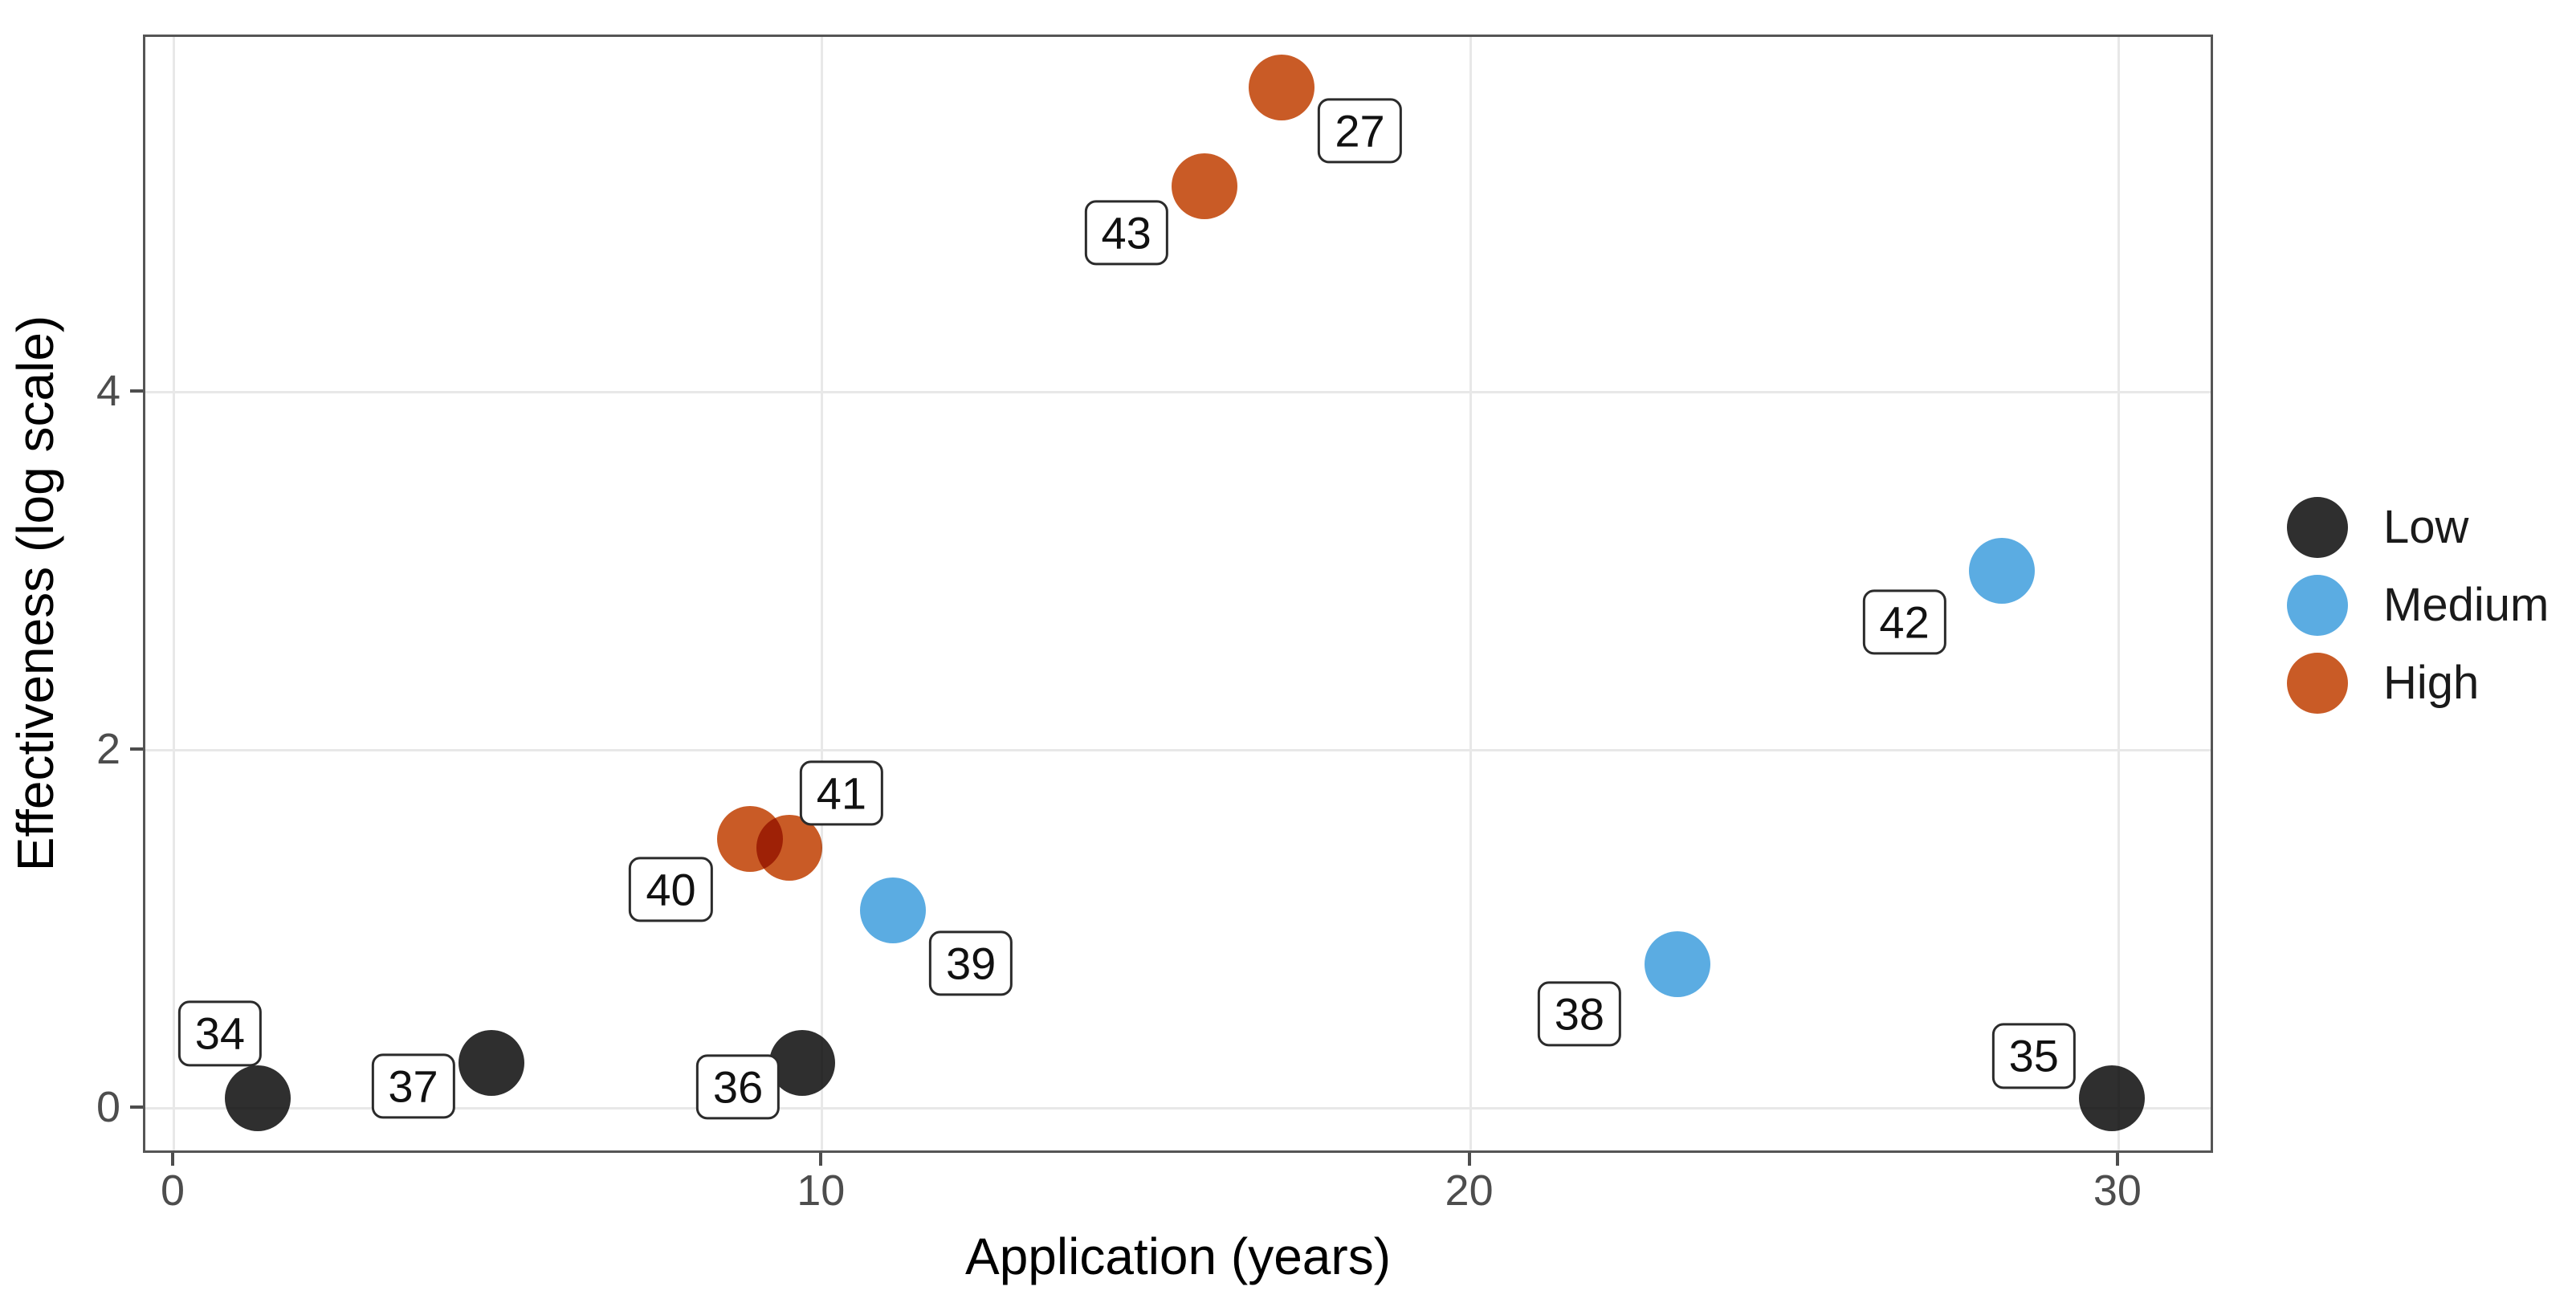 The image size is (2576, 1307). I want to click on legend: Low Medium High, so click(2418, 605).